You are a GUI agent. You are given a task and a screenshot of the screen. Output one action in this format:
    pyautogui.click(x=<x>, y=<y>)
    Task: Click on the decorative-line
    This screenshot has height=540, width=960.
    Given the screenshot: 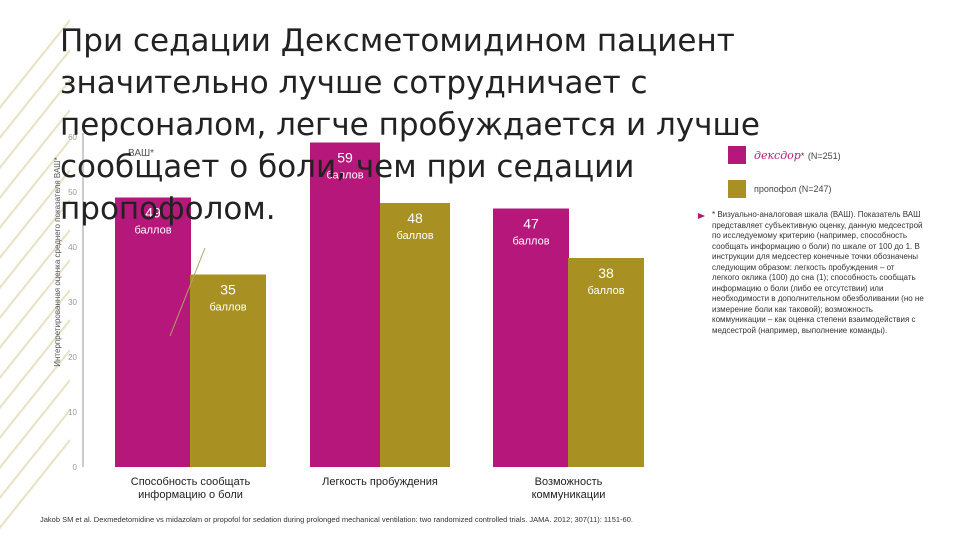 What is the action you would take?
    pyautogui.click(x=187, y=292)
    